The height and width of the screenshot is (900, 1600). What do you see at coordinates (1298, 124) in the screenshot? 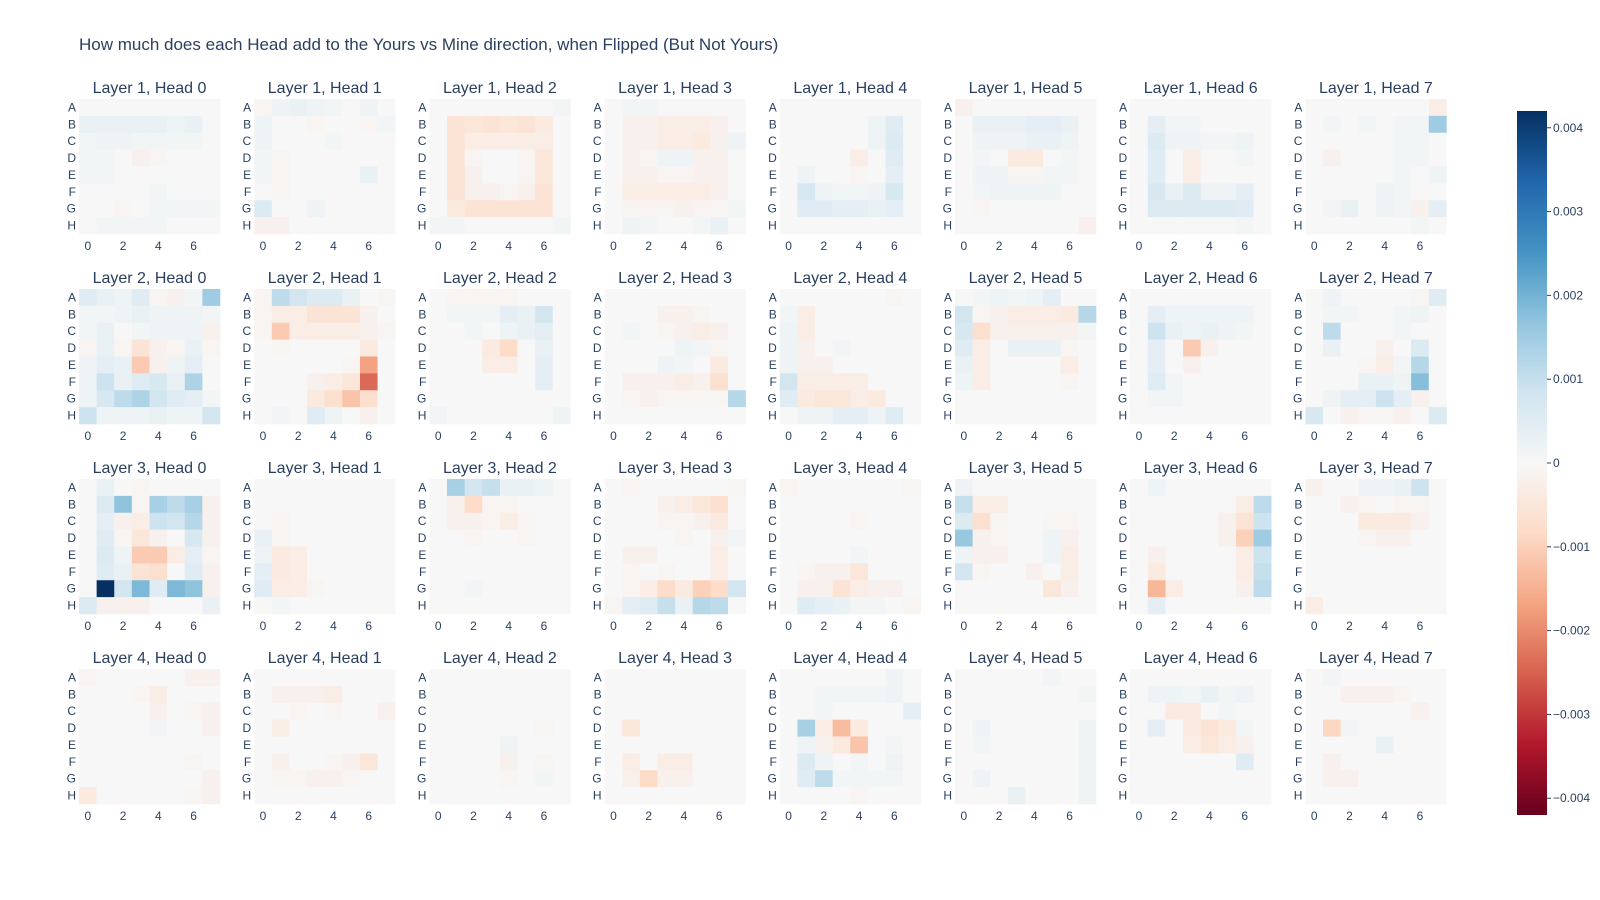
I see `y-tick-label: B` at bounding box center [1298, 124].